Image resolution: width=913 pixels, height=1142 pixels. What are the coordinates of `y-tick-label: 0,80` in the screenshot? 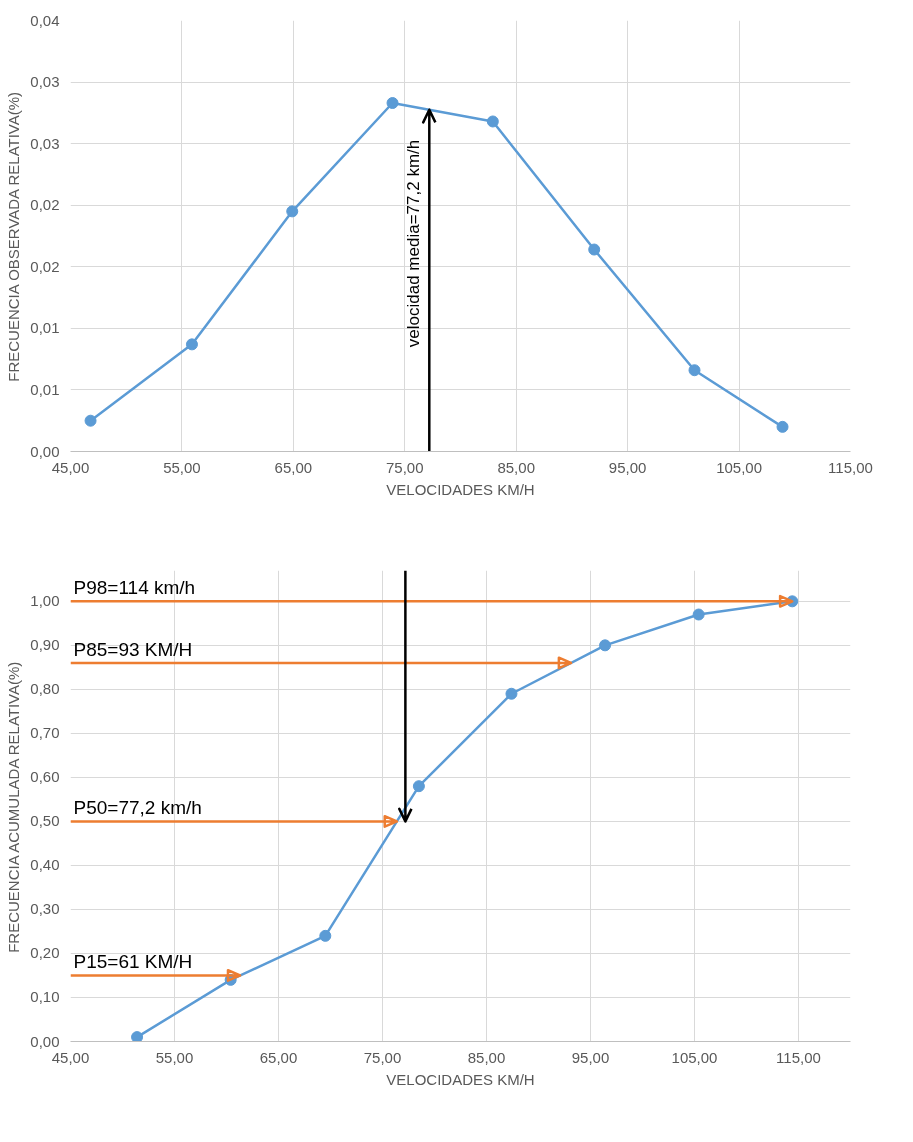 It's located at (45, 689).